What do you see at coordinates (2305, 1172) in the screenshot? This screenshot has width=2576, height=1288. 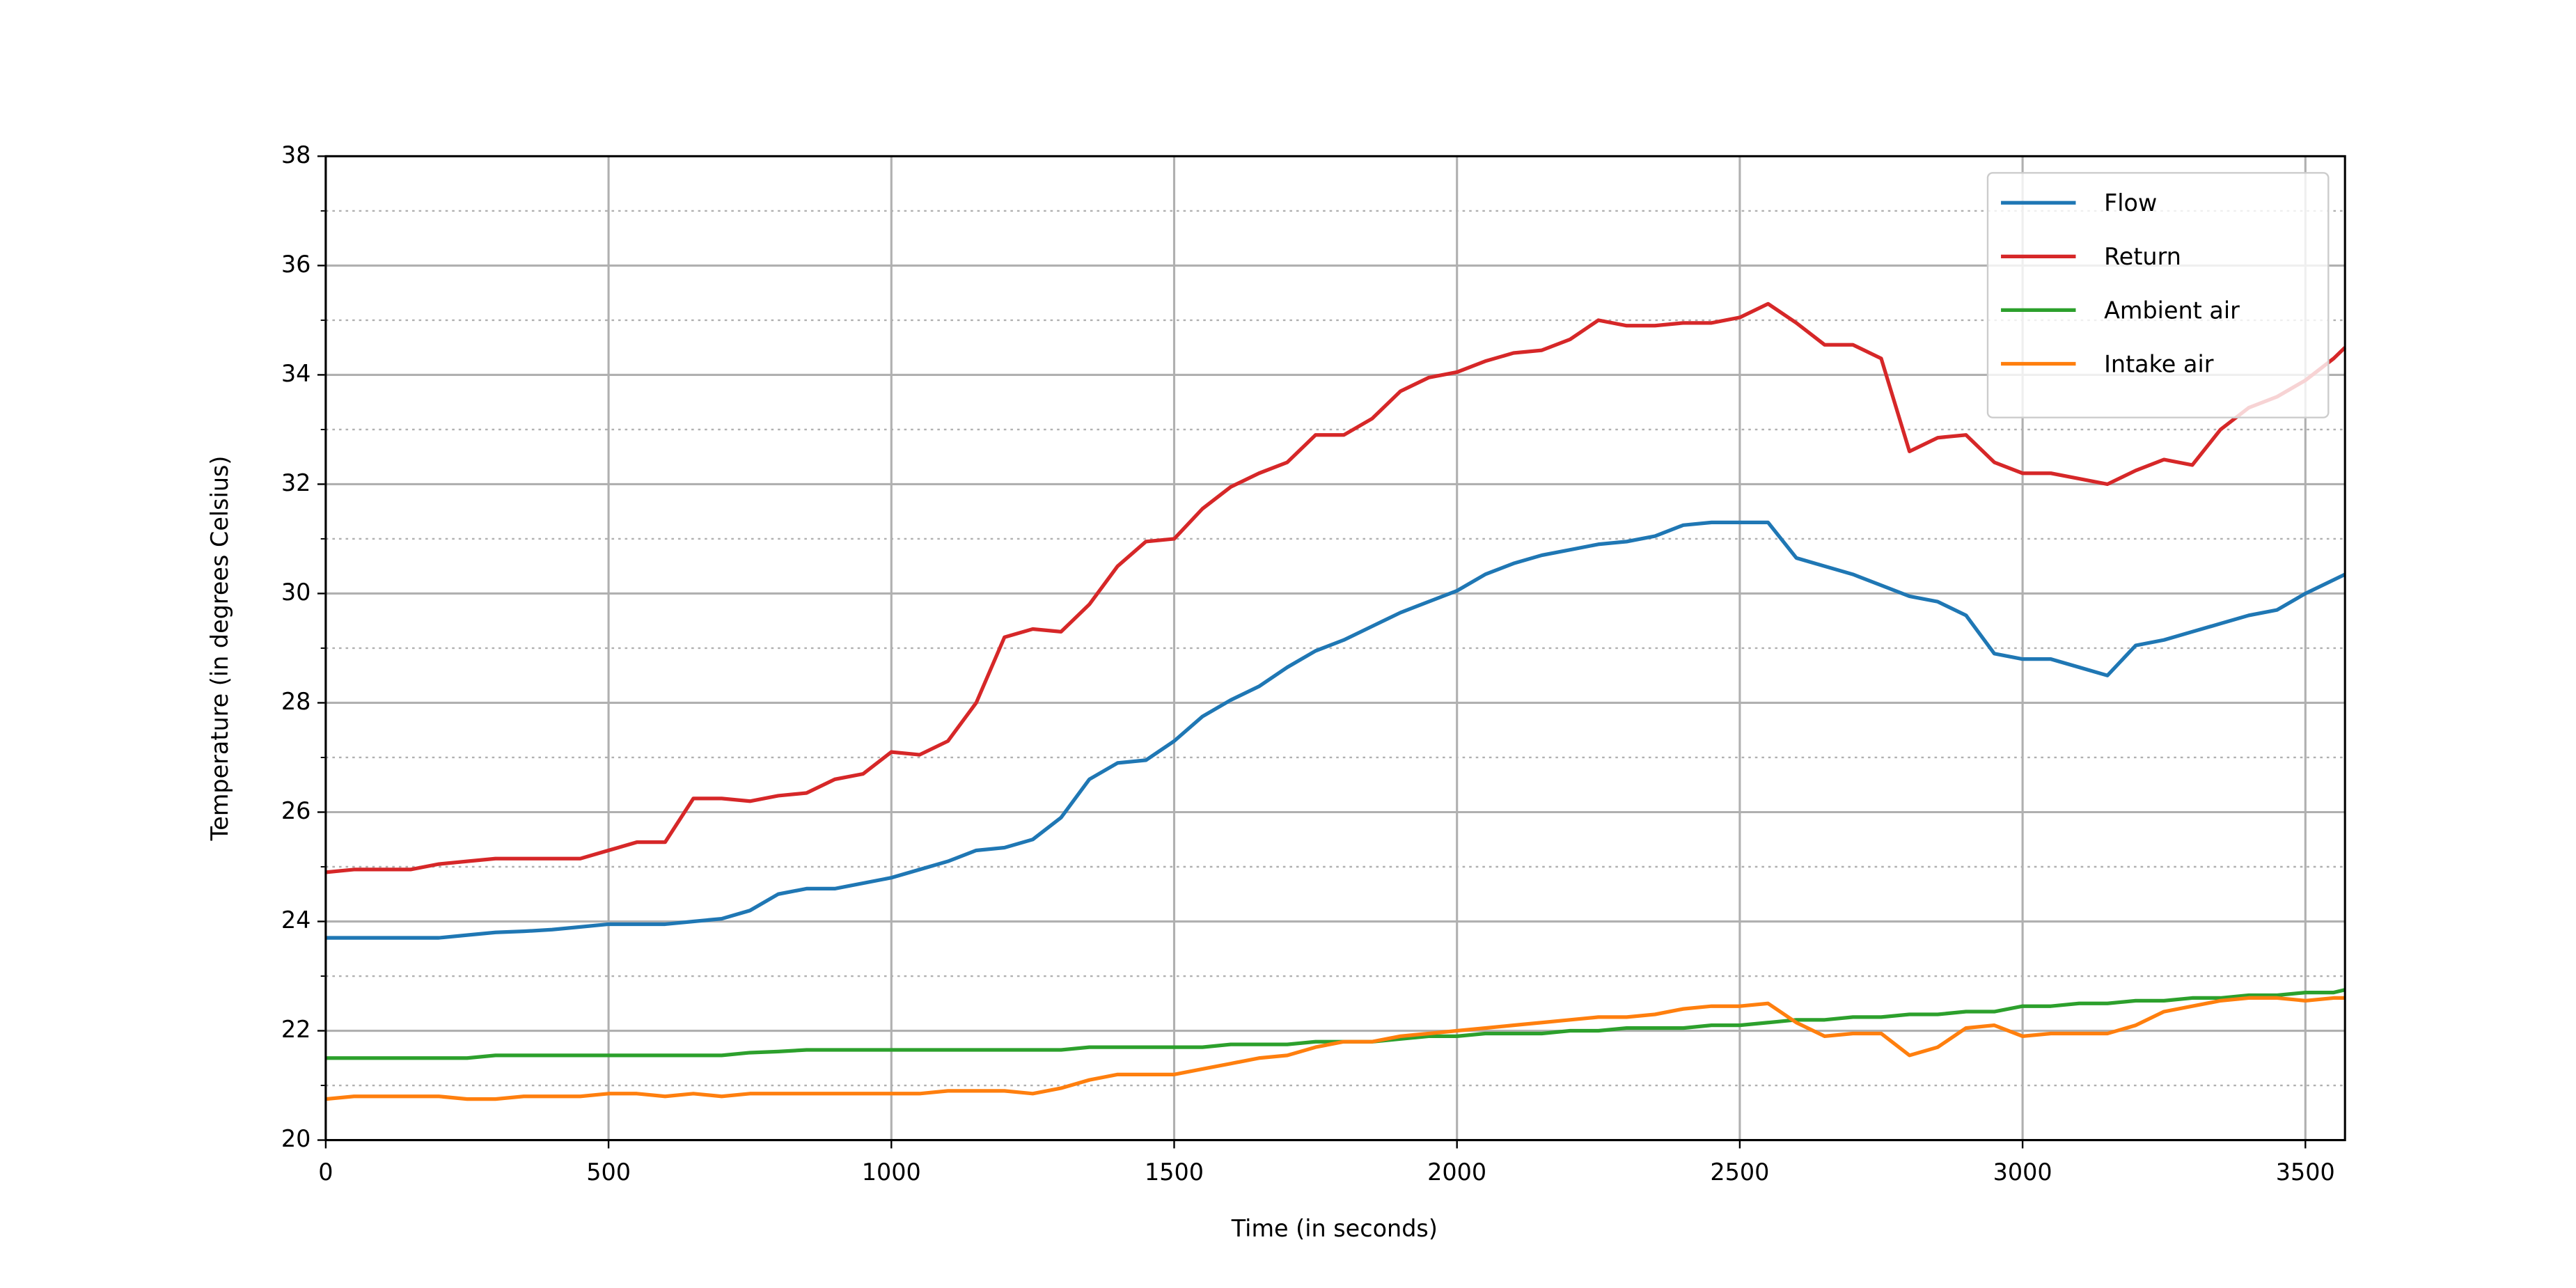 I see `x-tick-label: 3500` at bounding box center [2305, 1172].